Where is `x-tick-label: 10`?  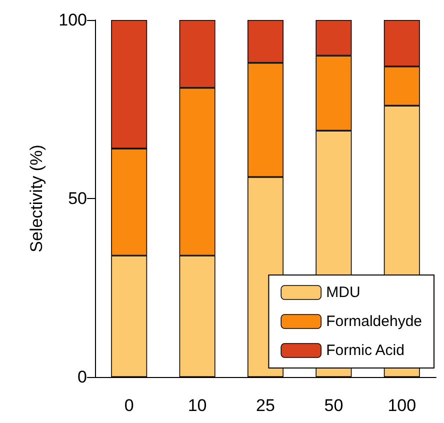 x-tick-label: 10 is located at coordinates (197, 405).